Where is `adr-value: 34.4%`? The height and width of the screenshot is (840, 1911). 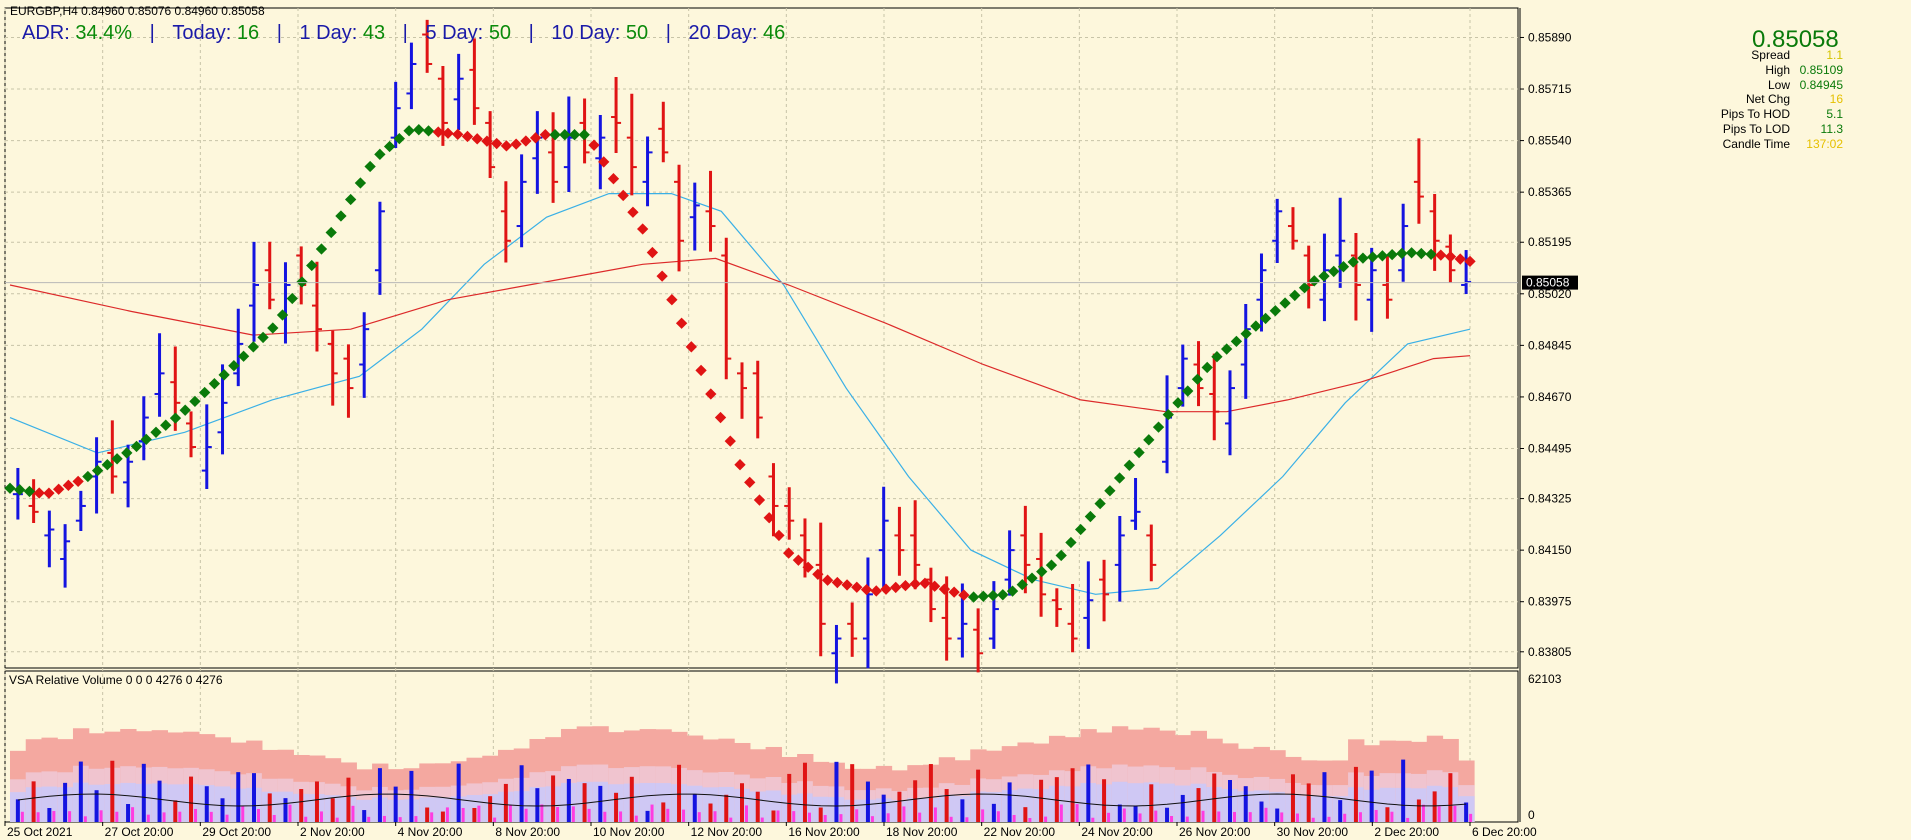
adr-value: 34.4% is located at coordinates (104, 33).